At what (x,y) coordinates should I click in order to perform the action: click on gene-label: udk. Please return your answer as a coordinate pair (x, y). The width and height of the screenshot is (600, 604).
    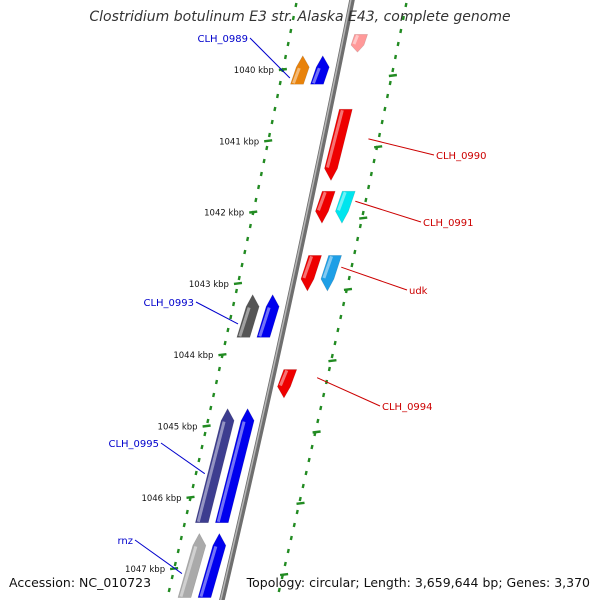
    Looking at the image, I should click on (418, 291).